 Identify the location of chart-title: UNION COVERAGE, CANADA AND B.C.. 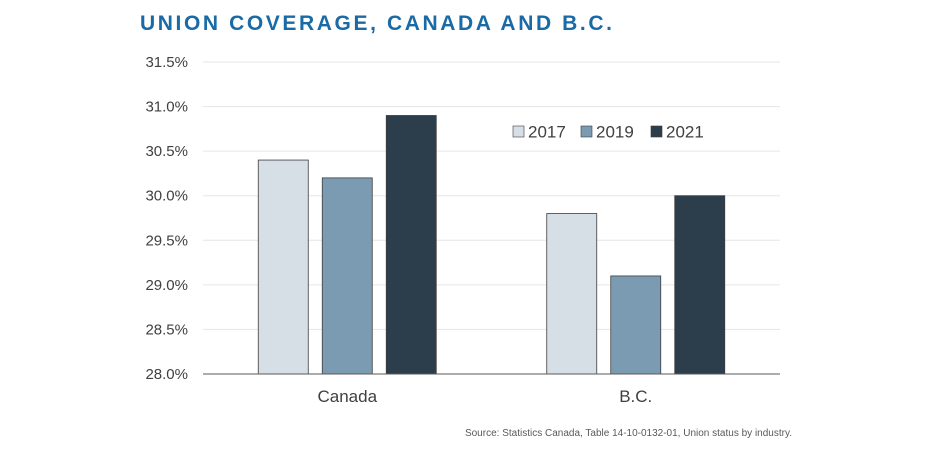
(377, 23).